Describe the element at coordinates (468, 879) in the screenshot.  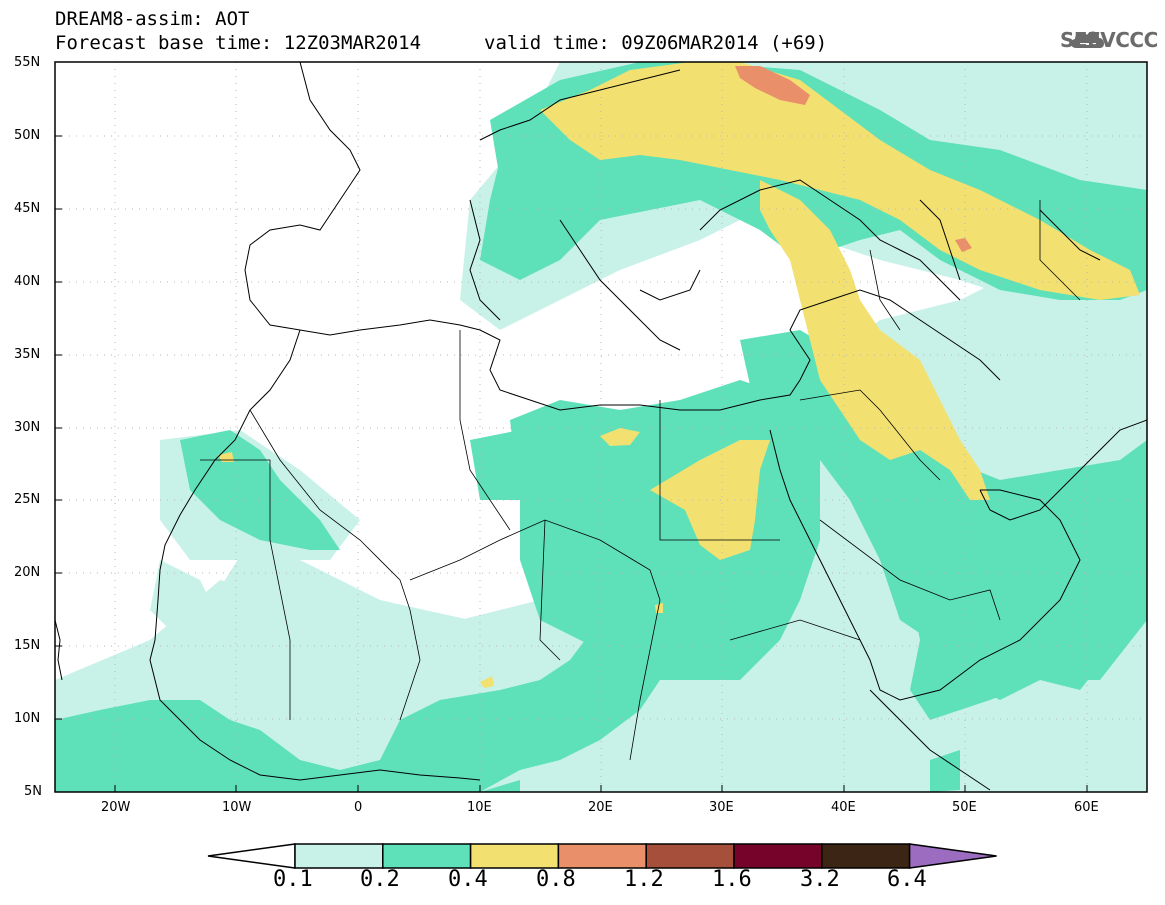
I see `colorbar-label: 0.4` at that location.